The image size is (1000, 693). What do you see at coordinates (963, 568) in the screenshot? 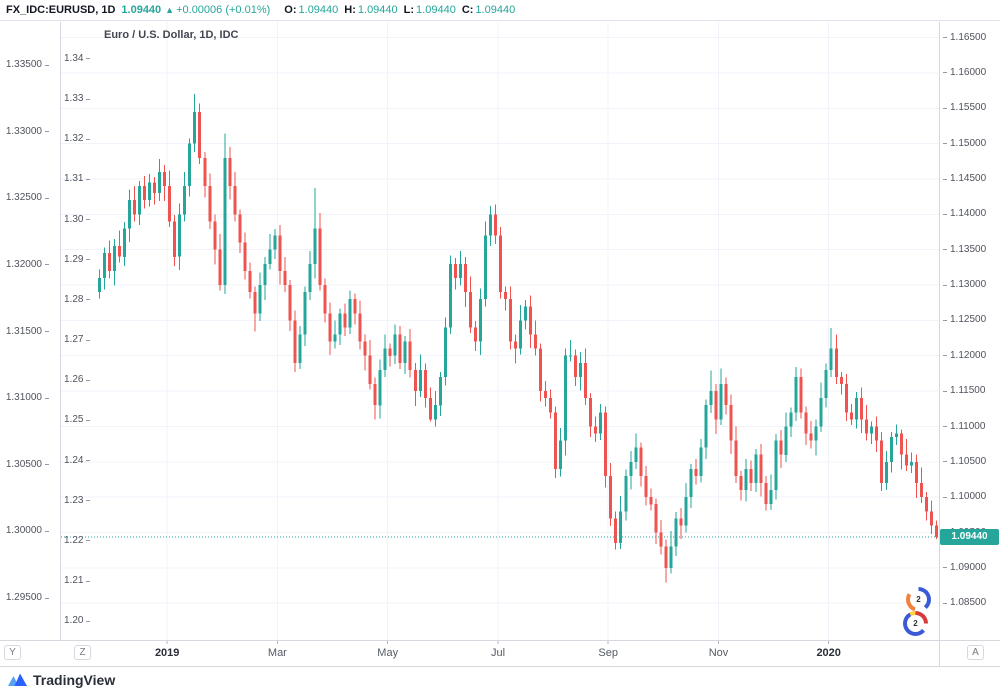
I see `right-axis-tick: 1.09000` at bounding box center [963, 568].